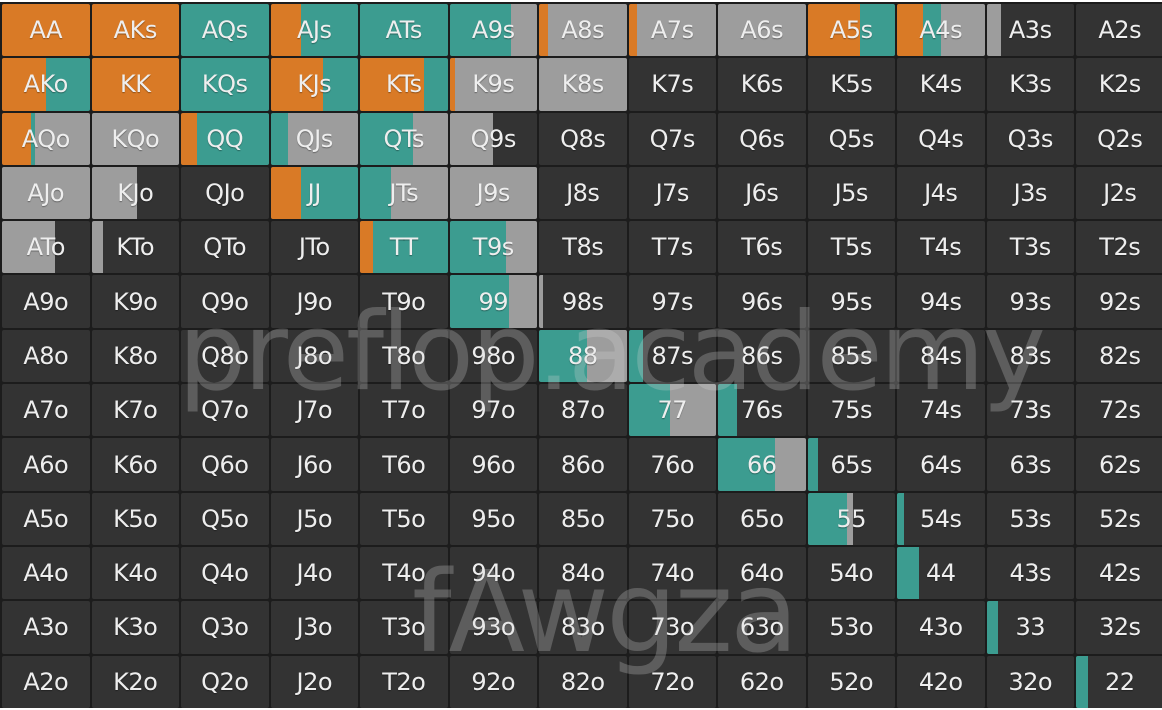 Image resolution: width=1162 pixels, height=710 pixels. What do you see at coordinates (404, 193) in the screenshot?
I see `hand-cell-JTs: JTs` at bounding box center [404, 193].